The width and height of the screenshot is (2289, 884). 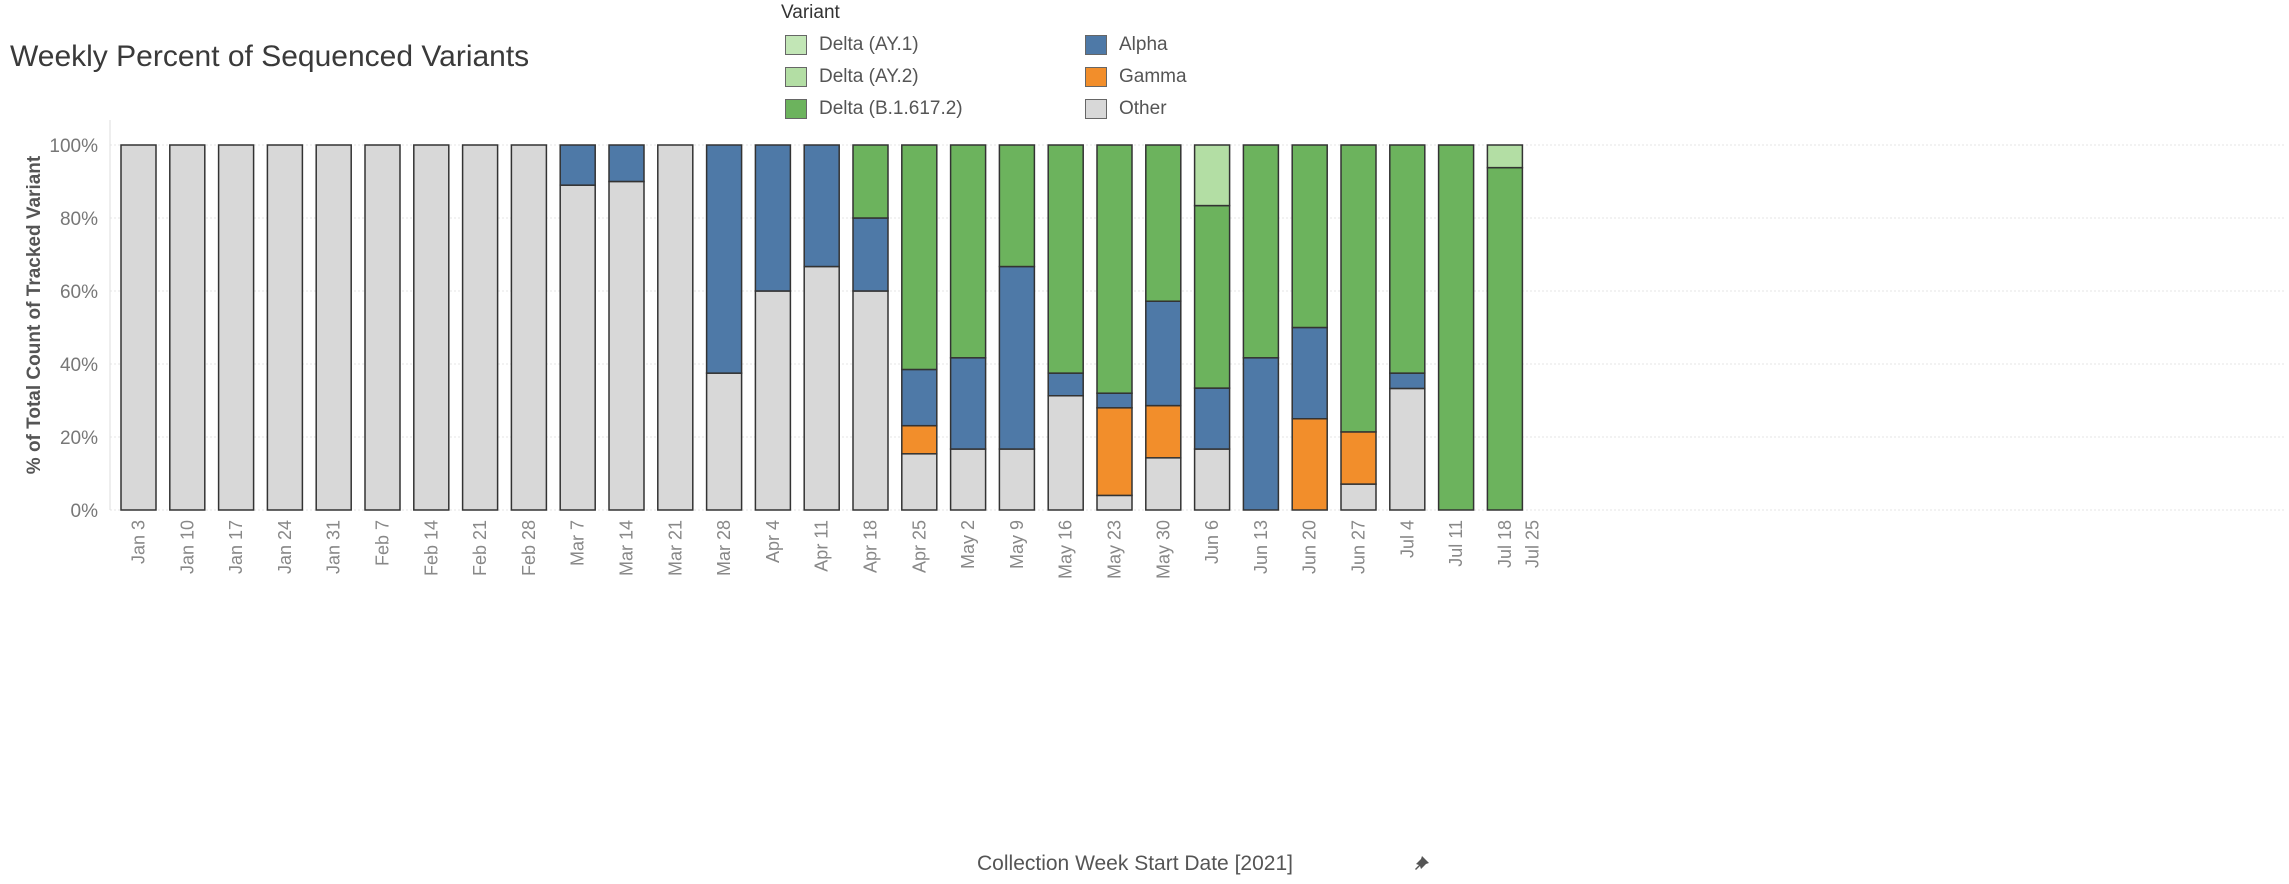 I want to click on y-tick-label: 20%, so click(x=79, y=438).